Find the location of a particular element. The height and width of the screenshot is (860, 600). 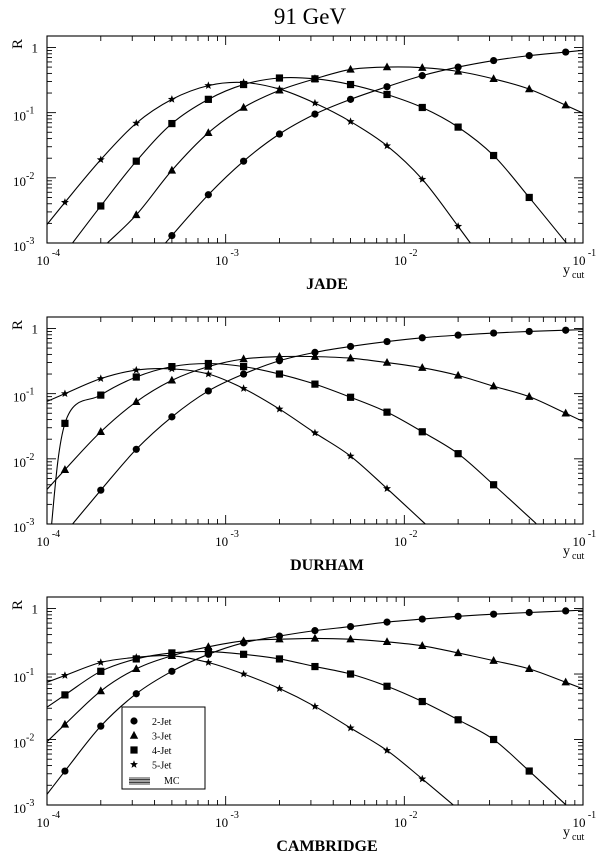

x-tick-label-exponent: -4 is located at coordinates (56, 815).